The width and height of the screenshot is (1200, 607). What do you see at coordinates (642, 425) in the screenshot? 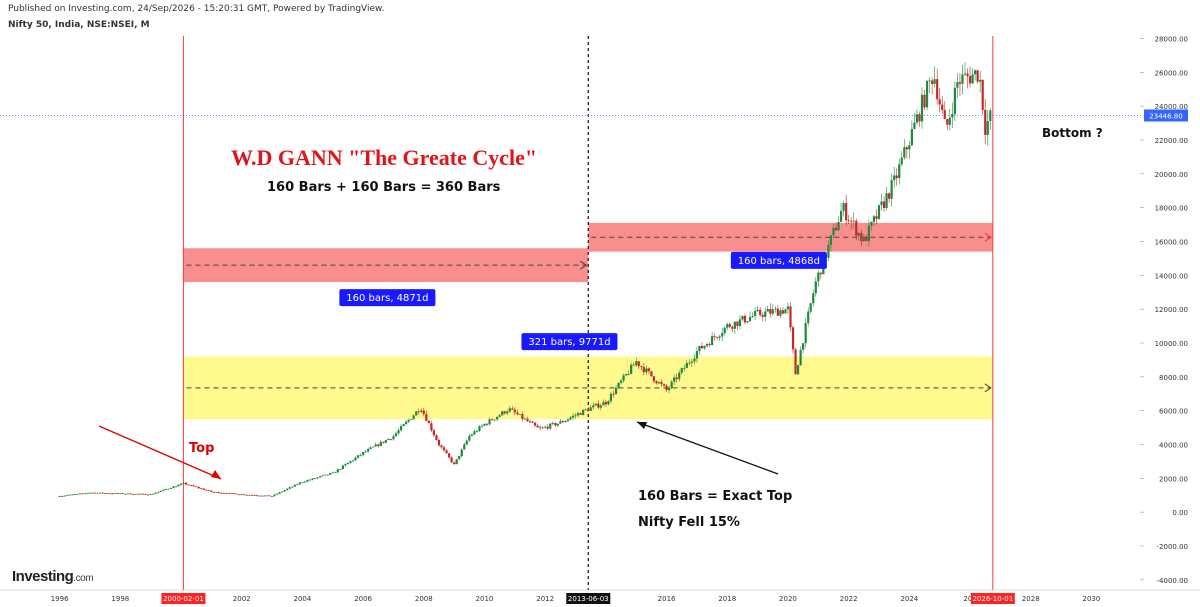
I see `exact-top-arrow-head` at bounding box center [642, 425].